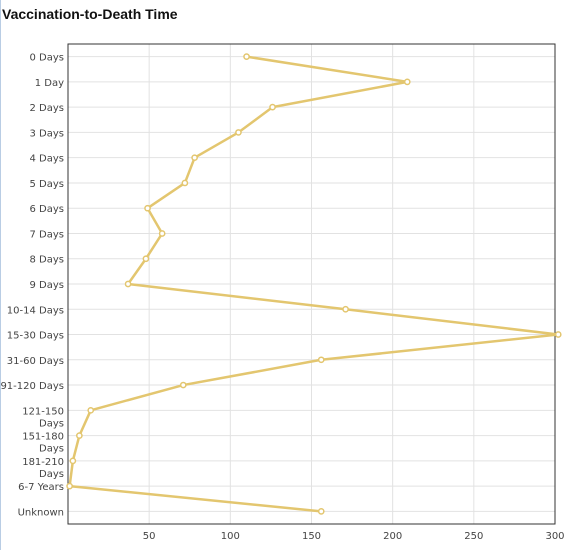 This screenshot has width=580, height=550. Describe the element at coordinates (0, 275) in the screenshot. I see `left-border` at that location.